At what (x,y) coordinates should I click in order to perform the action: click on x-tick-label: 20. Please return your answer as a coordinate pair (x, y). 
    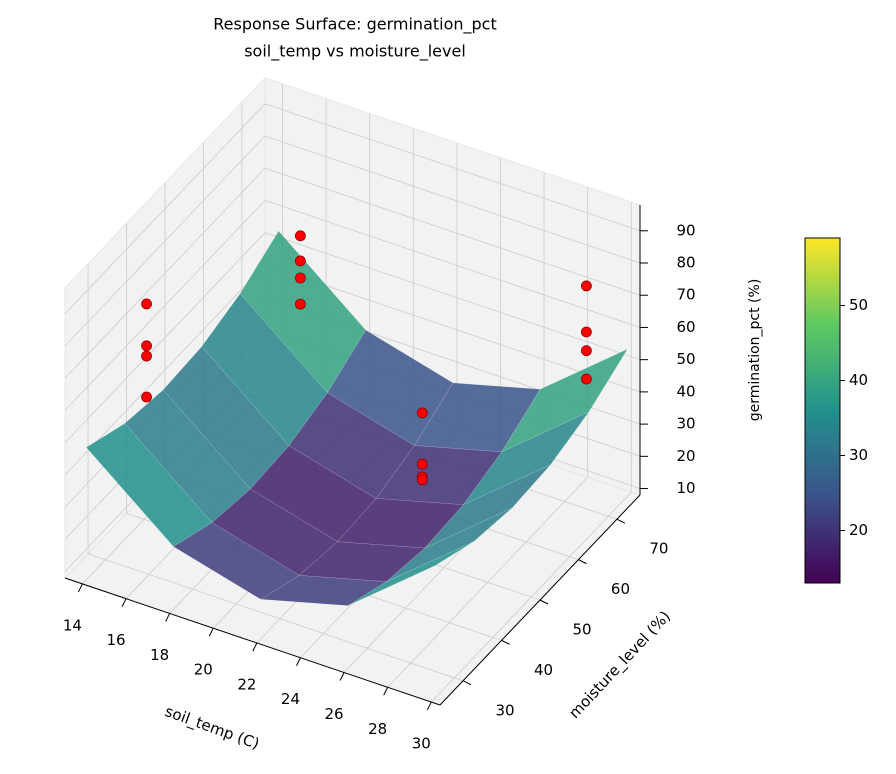
    Looking at the image, I should click on (203, 670).